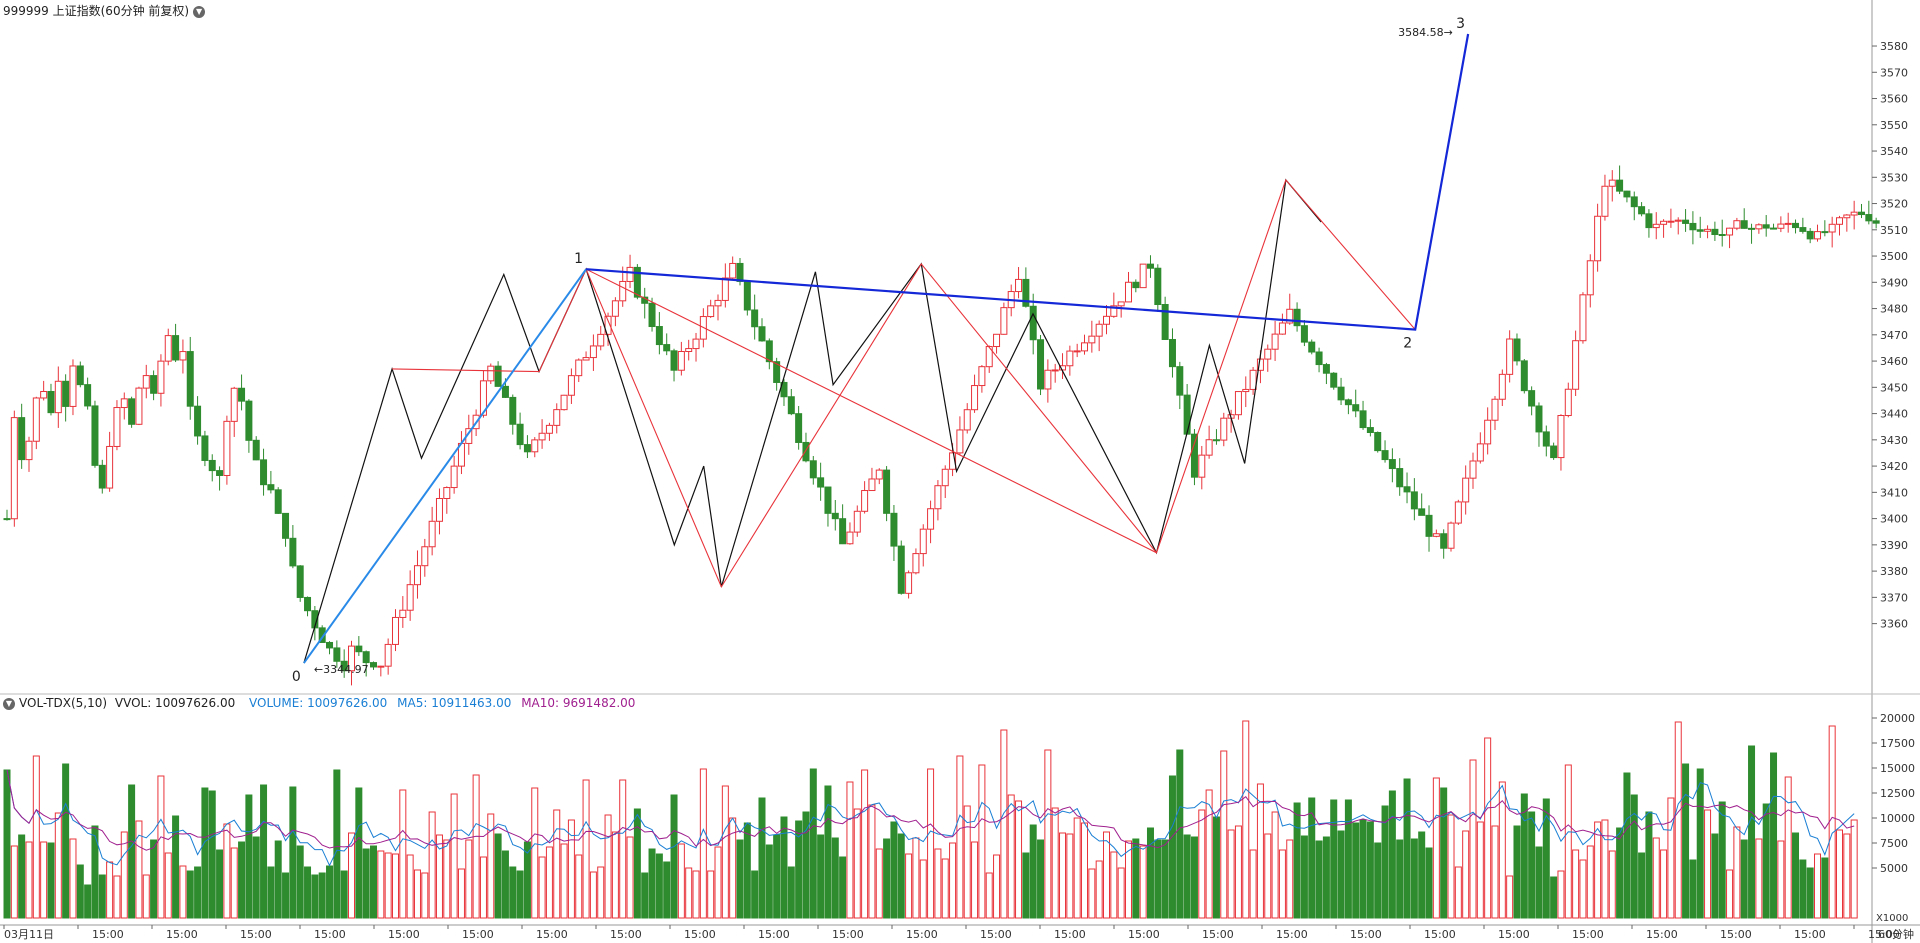  What do you see at coordinates (1894, 46) in the screenshot?
I see `price-tick-label: 3580` at bounding box center [1894, 46].